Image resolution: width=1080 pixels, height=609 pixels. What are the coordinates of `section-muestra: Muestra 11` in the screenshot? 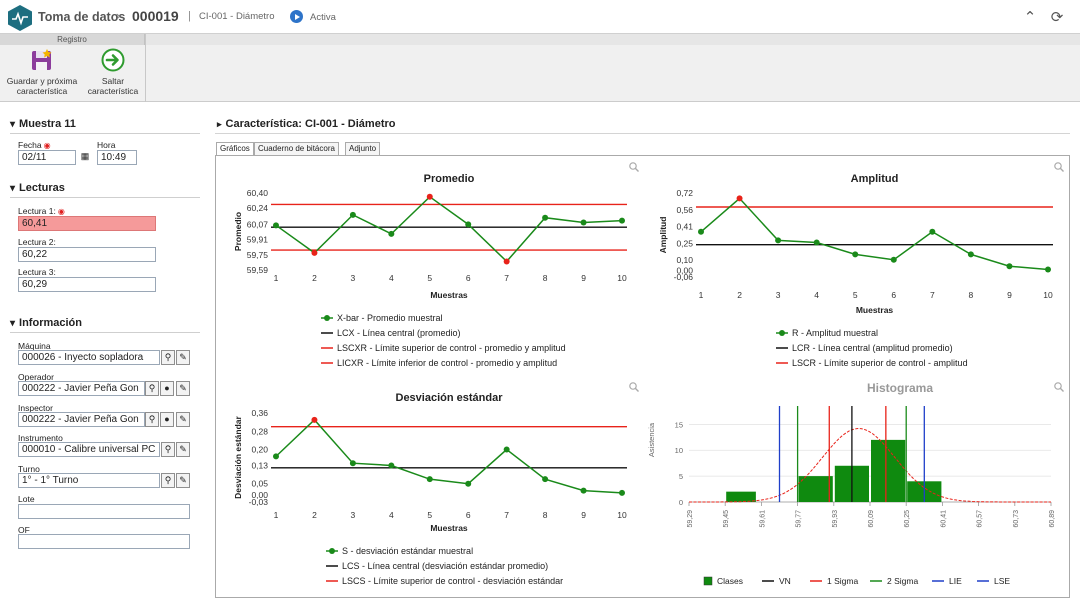 It's located at (43, 124).